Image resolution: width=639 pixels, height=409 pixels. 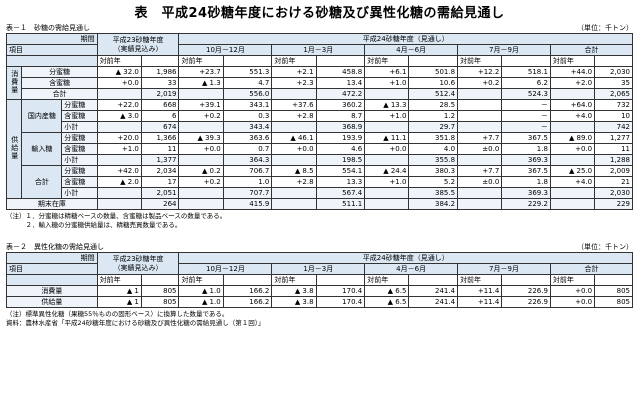 What do you see at coordinates (201, 83) in the screenshot?
I see `cell: ▲ 1.3` at bounding box center [201, 83].